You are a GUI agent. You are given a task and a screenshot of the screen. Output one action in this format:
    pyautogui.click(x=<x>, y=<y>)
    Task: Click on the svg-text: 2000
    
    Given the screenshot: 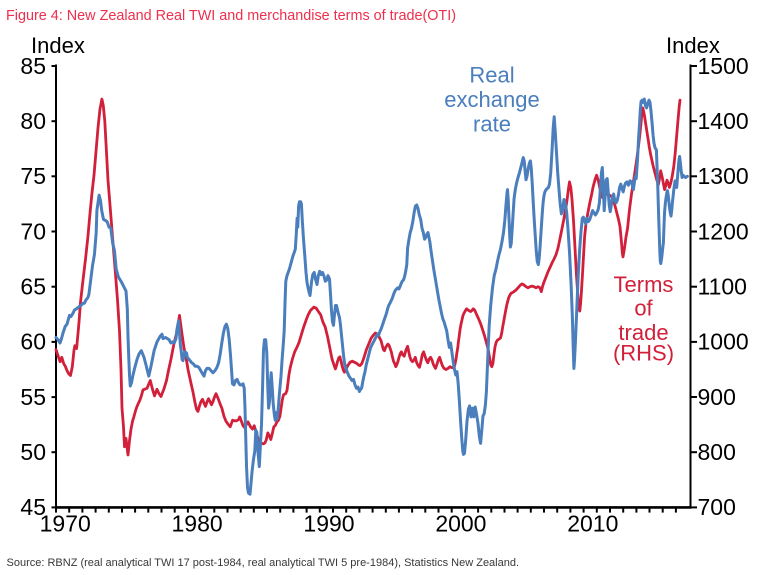 What is the action you would take?
    pyautogui.click(x=460, y=524)
    